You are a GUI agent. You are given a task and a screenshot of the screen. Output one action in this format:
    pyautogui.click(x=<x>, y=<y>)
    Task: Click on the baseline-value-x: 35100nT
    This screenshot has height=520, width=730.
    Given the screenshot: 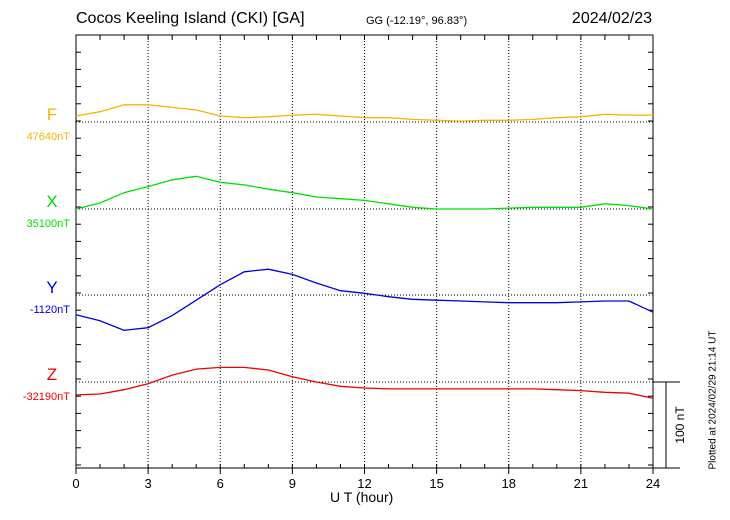 What is the action you would take?
    pyautogui.click(x=49, y=224)
    